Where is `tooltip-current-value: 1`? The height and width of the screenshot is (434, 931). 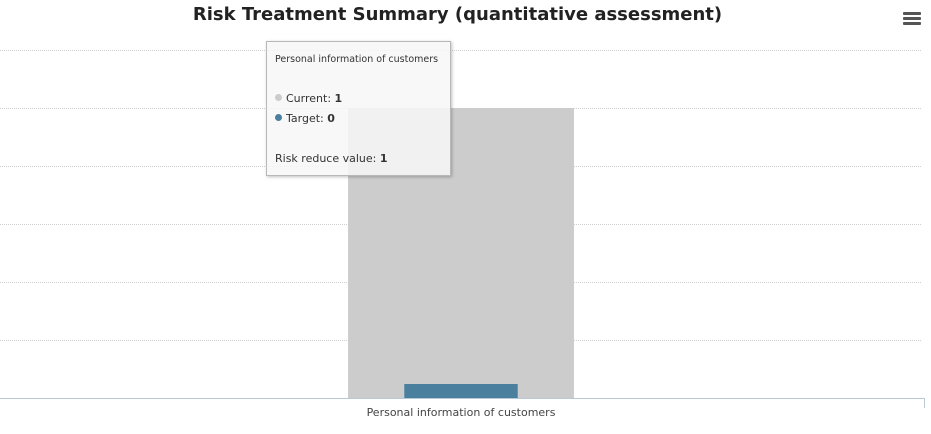
tooltip-current-value: 1 is located at coordinates (338, 98).